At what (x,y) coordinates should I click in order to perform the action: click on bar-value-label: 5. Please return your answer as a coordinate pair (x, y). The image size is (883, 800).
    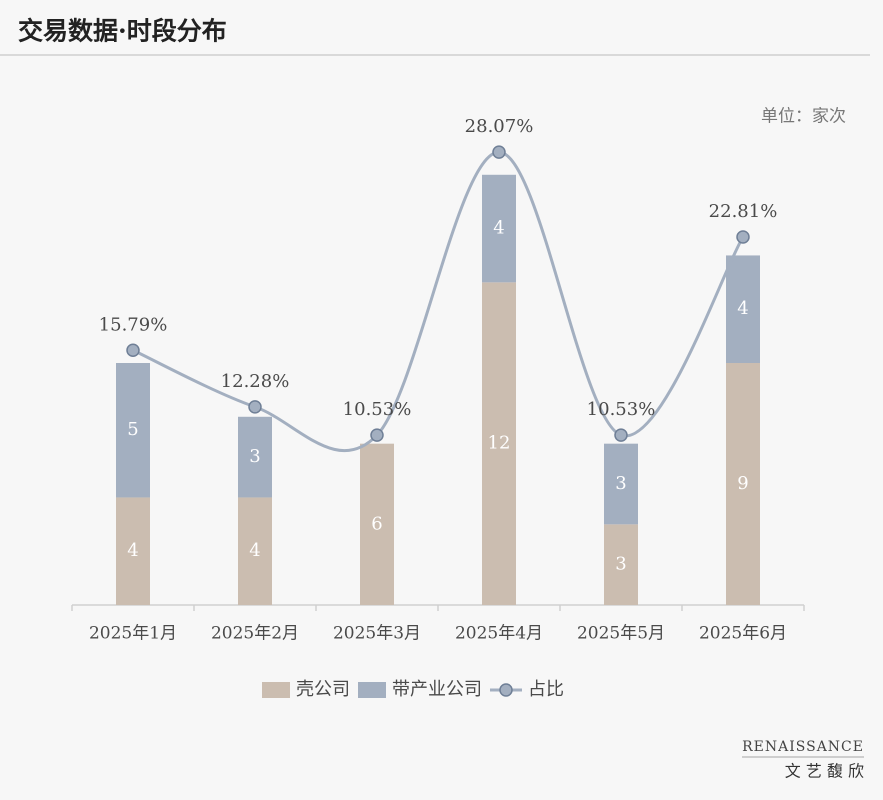
    Looking at the image, I should click on (132, 429).